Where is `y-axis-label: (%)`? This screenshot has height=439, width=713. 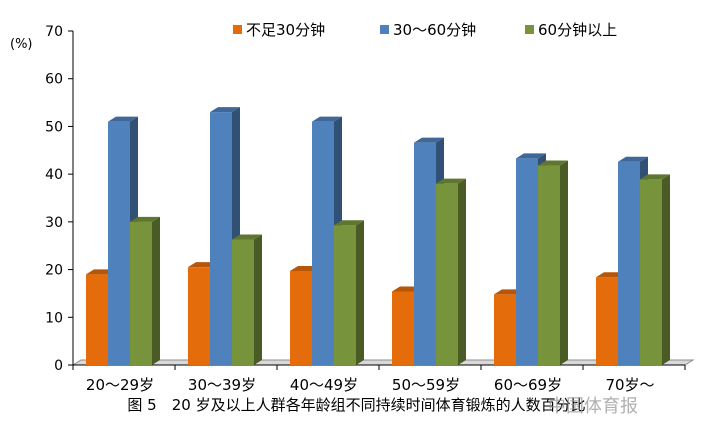 y-axis-label: (%) is located at coordinates (21, 44).